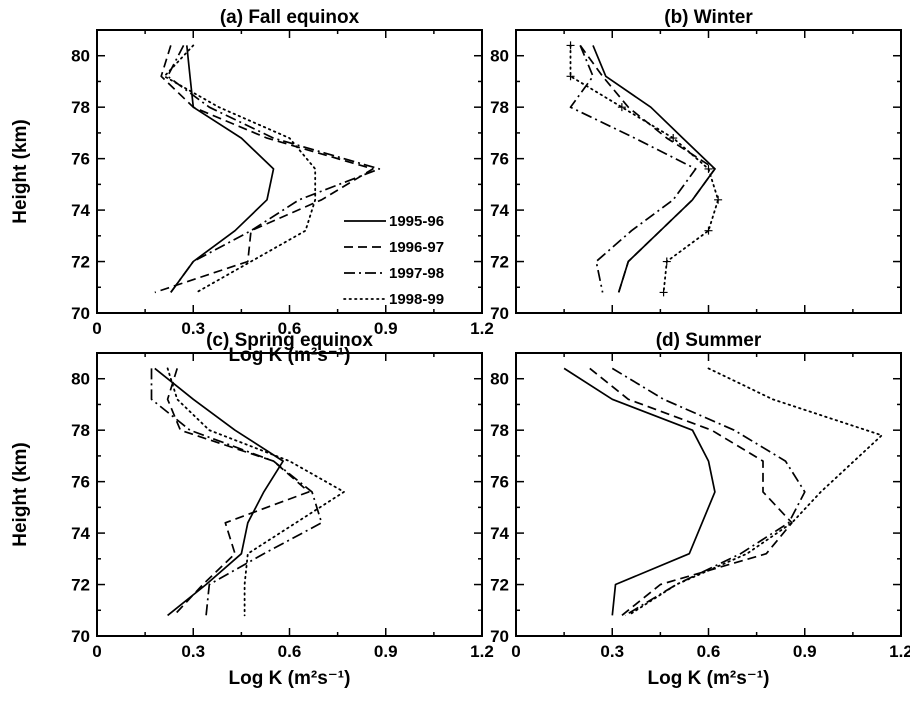 The image size is (910, 712). Describe the element at coordinates (289, 340) in the screenshot. I see `panel-title: (c) Spring equinox` at that location.